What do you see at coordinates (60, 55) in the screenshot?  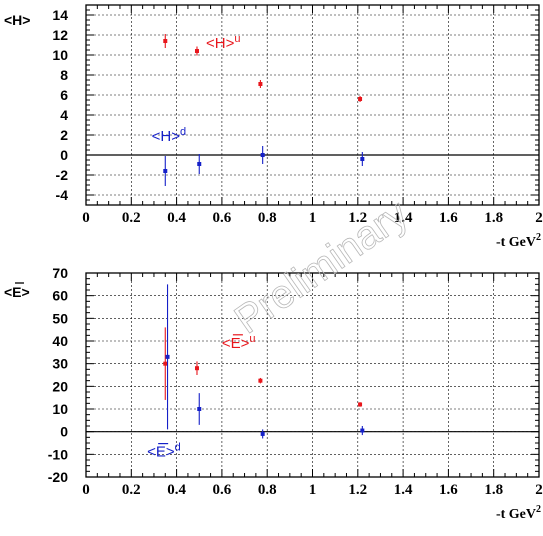 I see `panel0-y-tick-label: 10` at bounding box center [60, 55].